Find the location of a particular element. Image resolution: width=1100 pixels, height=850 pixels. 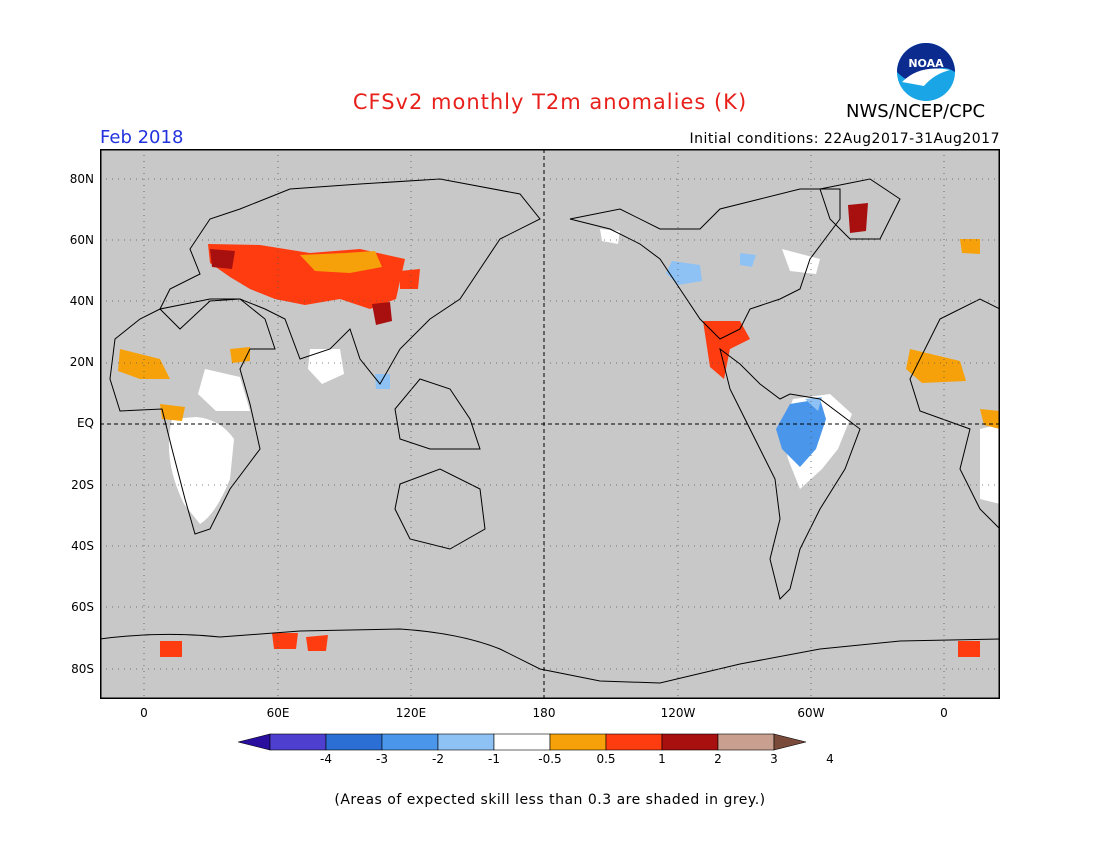

lat-label: 60S is located at coordinates (82, 607).